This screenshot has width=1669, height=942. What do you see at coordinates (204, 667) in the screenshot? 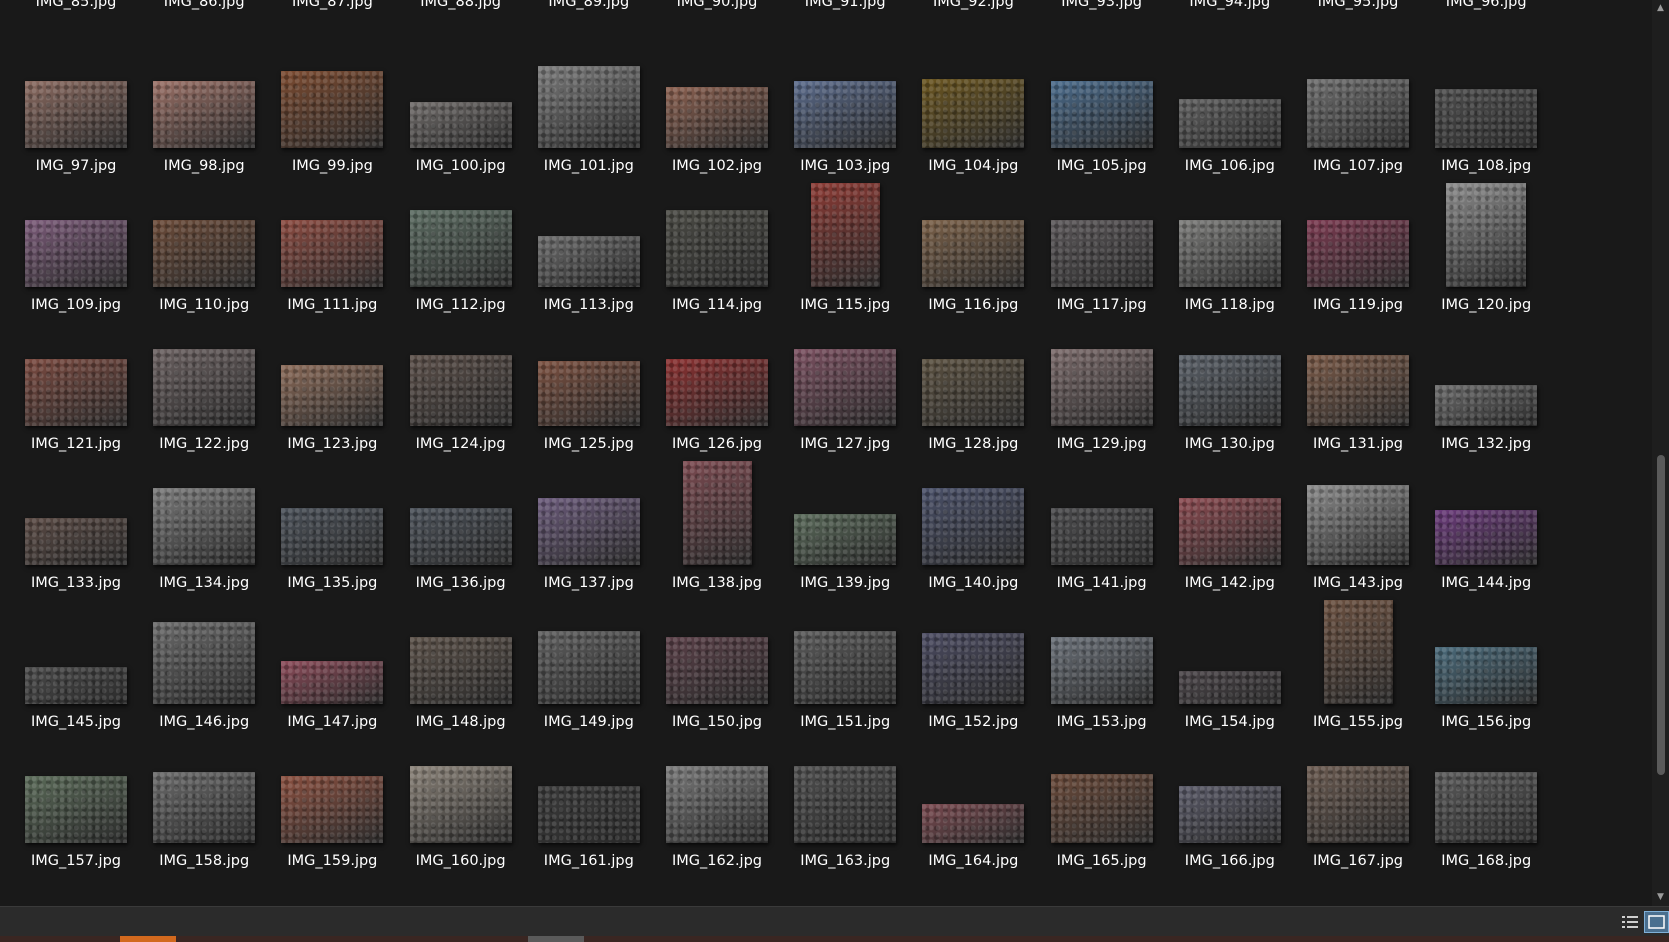
I see `file-item: IMG_146.jpg` at bounding box center [204, 667].